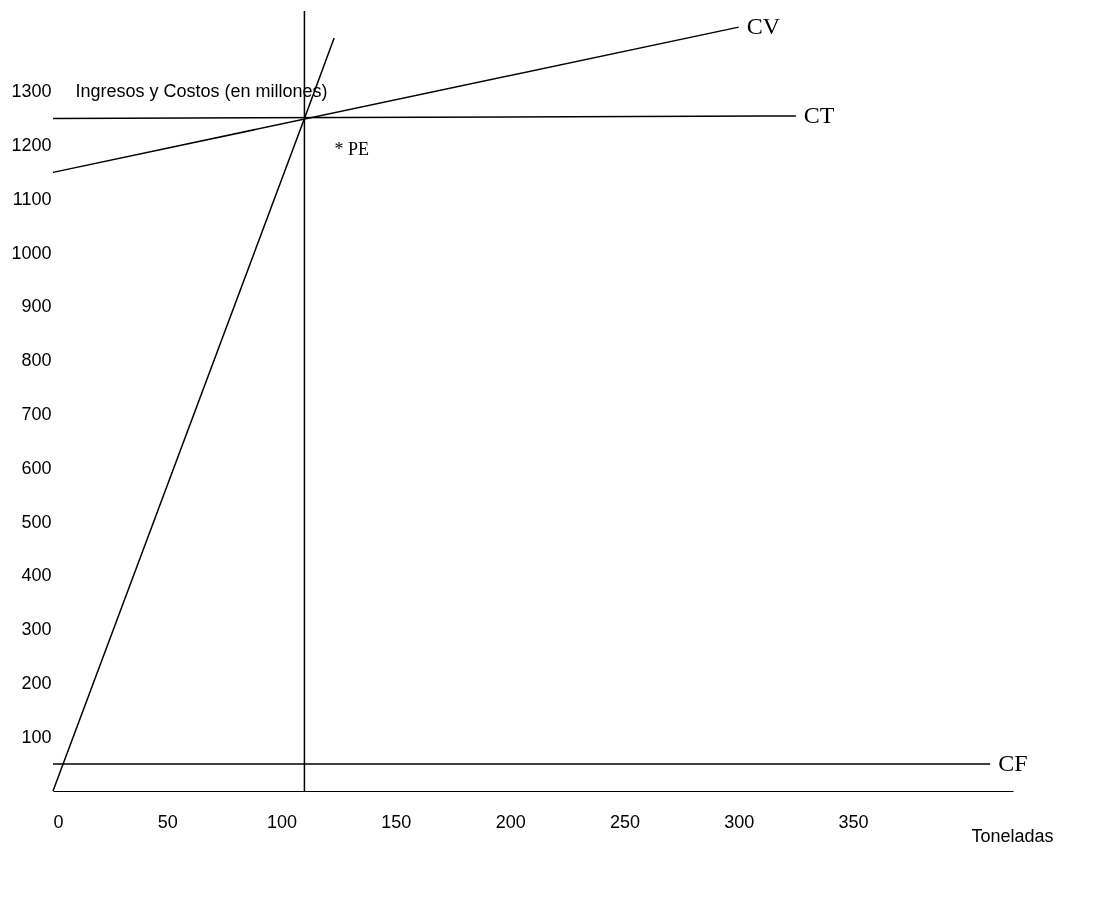  I want to click on y-tick-label: 800, so click(36, 360).